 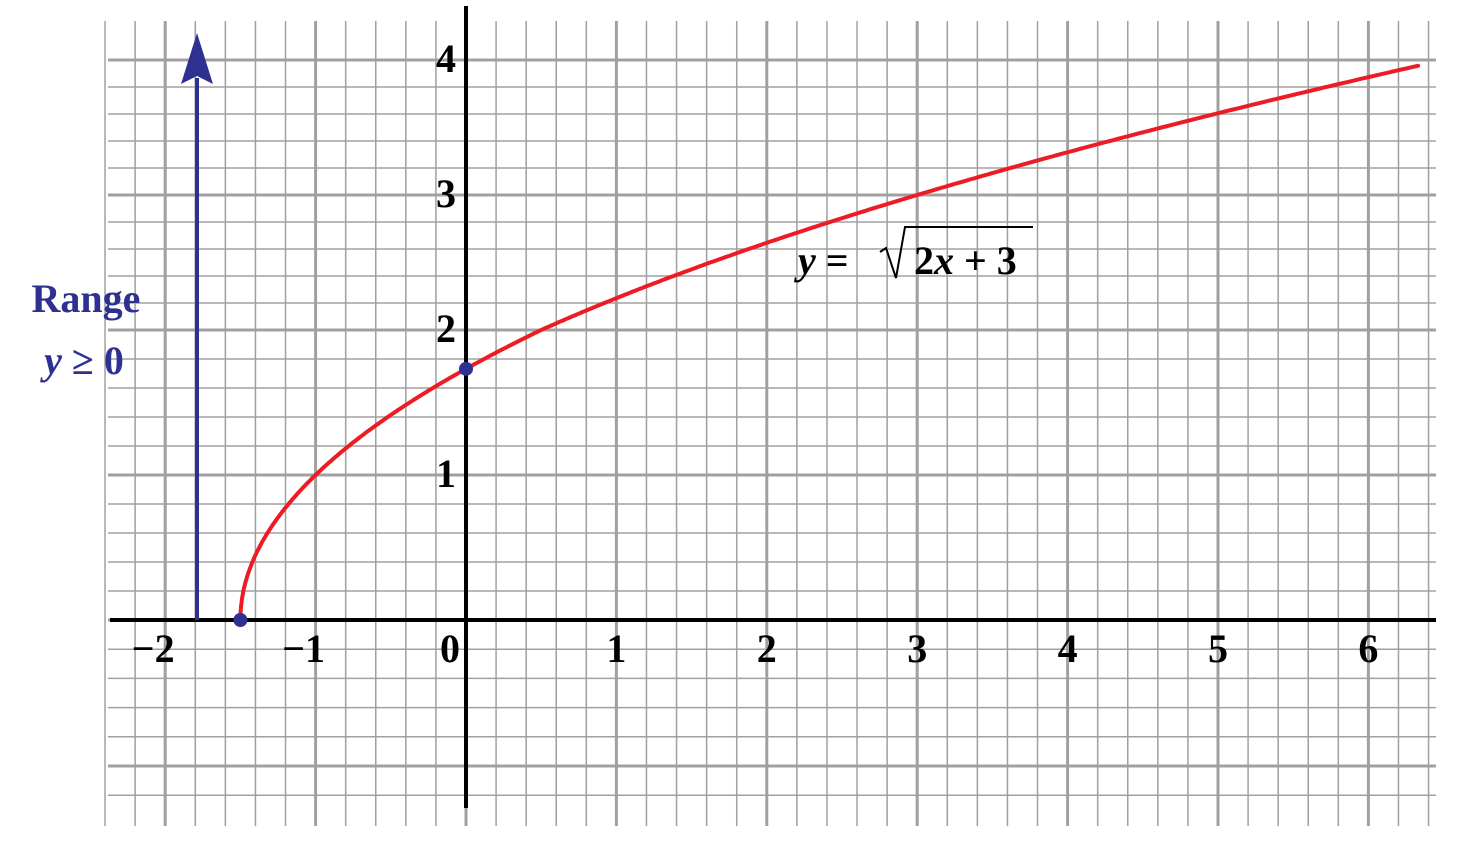 I want to click on arrow-head-icon, so click(x=197, y=58).